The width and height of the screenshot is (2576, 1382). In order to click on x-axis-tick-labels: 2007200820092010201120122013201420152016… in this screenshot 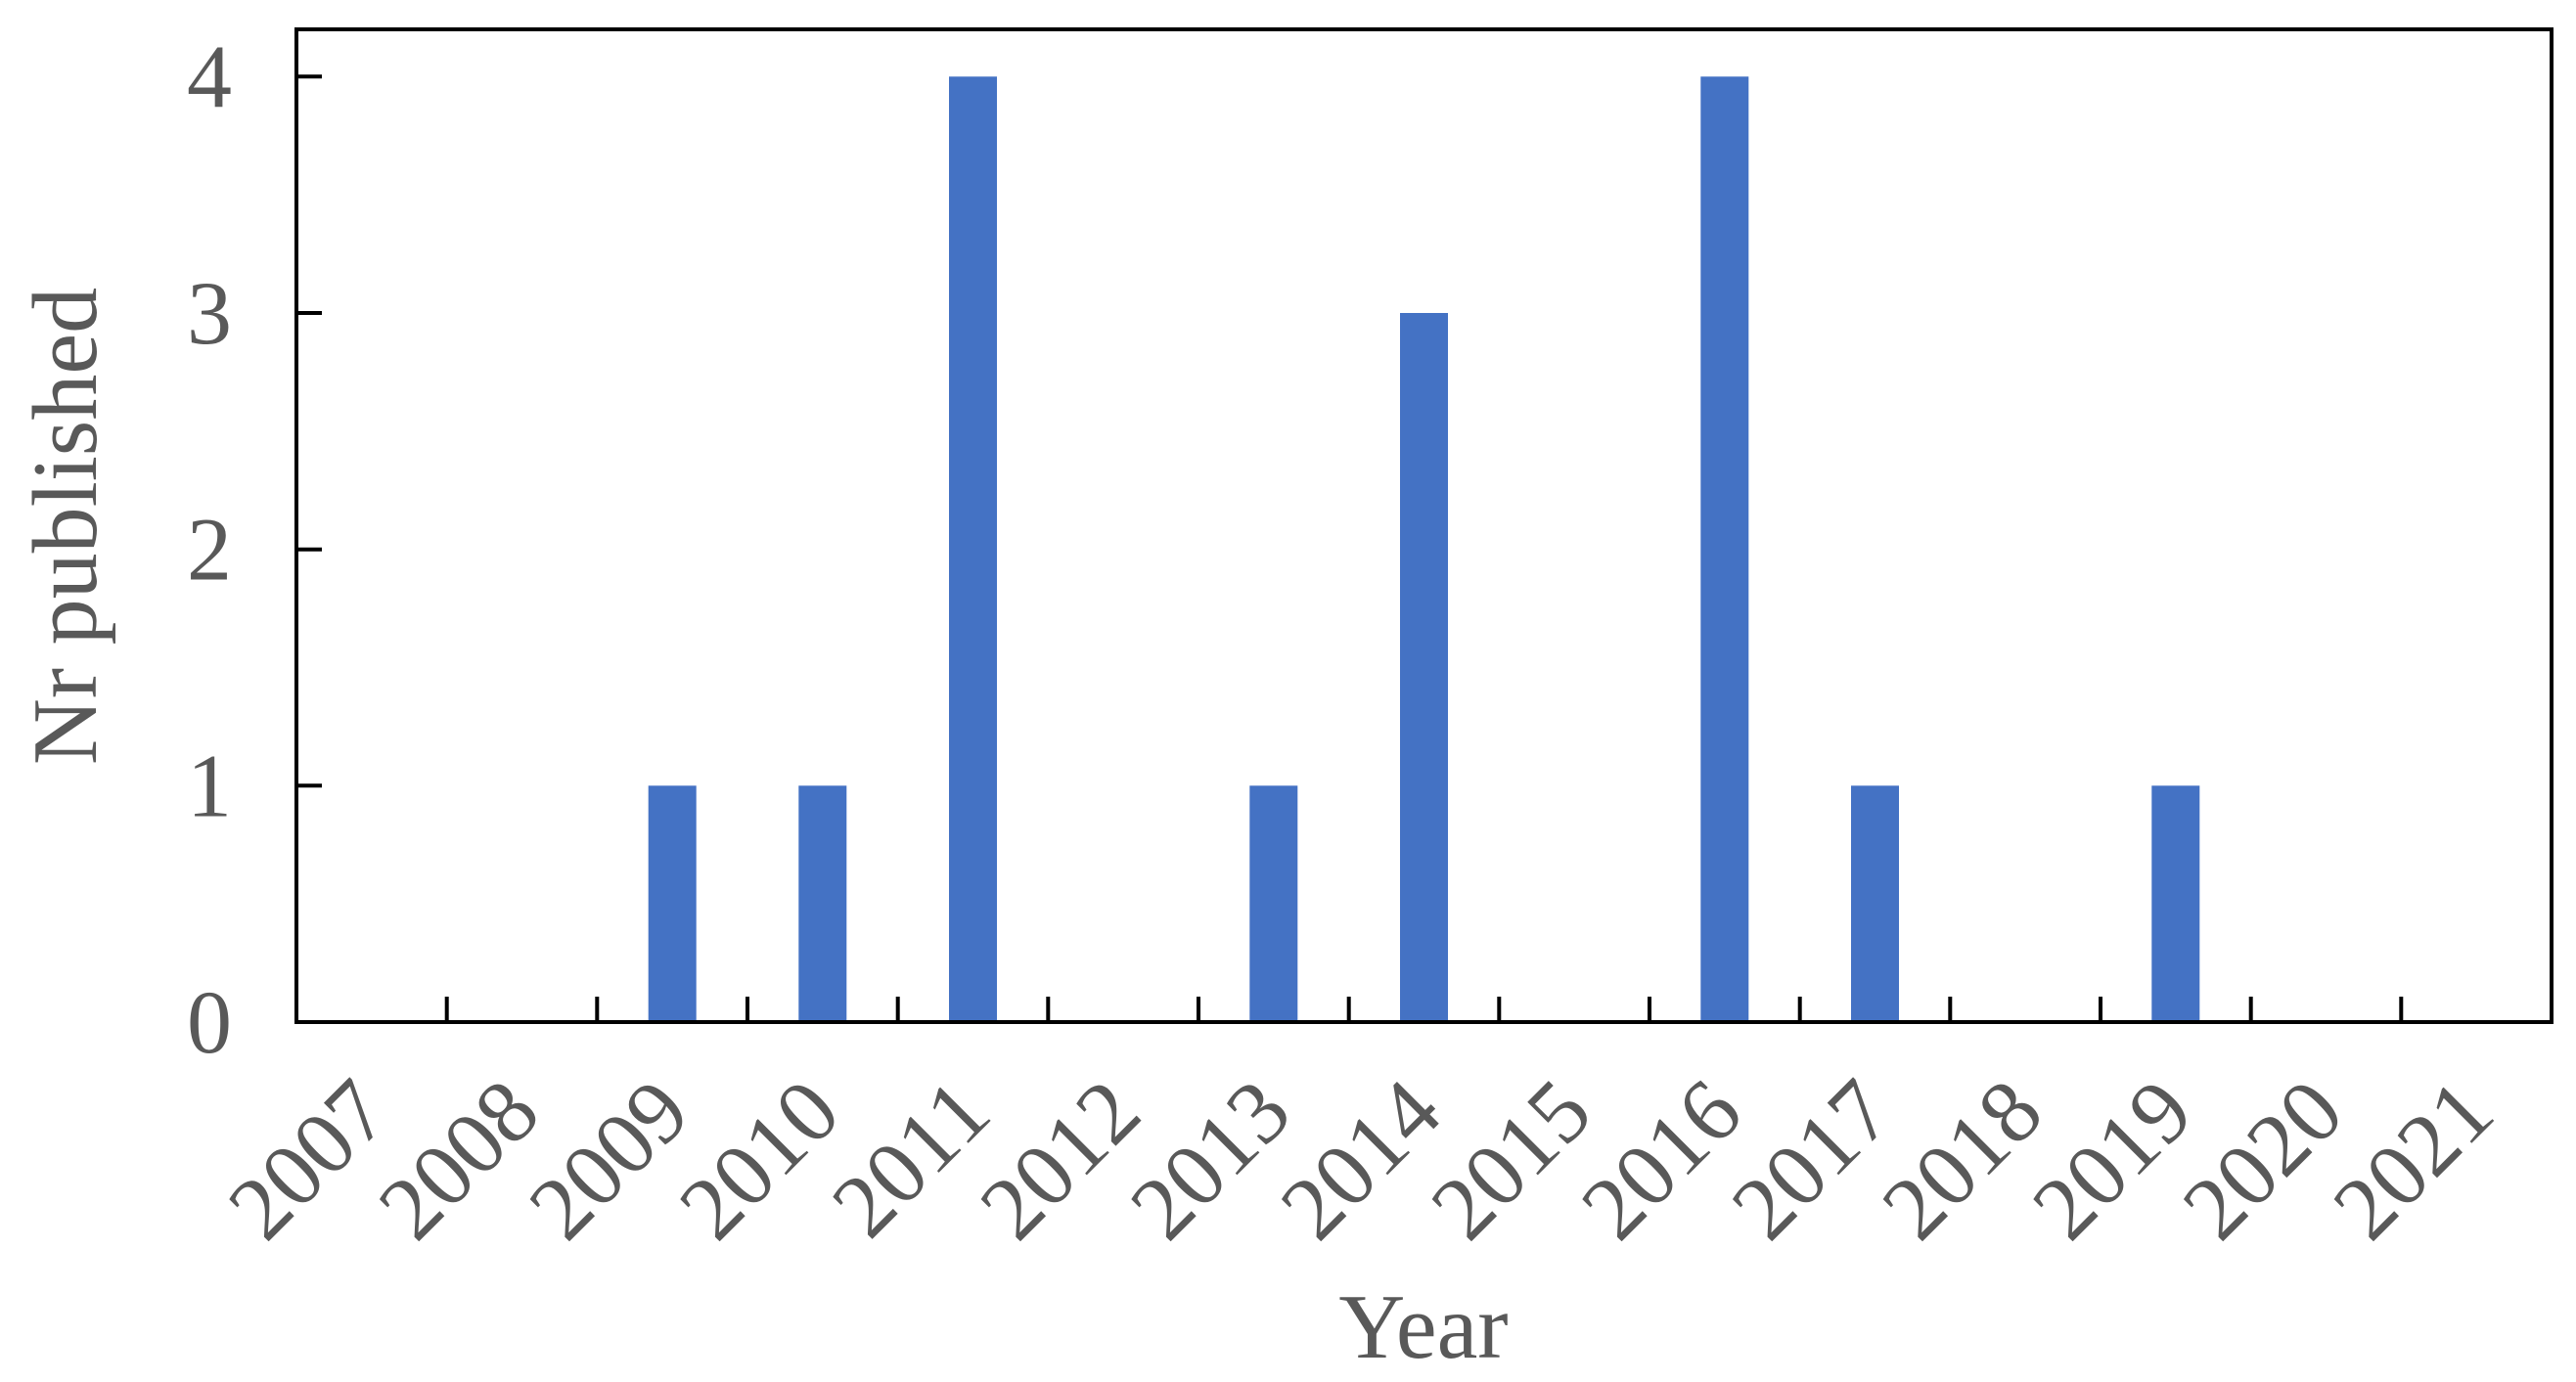, I will do `click(1360, 1159)`.